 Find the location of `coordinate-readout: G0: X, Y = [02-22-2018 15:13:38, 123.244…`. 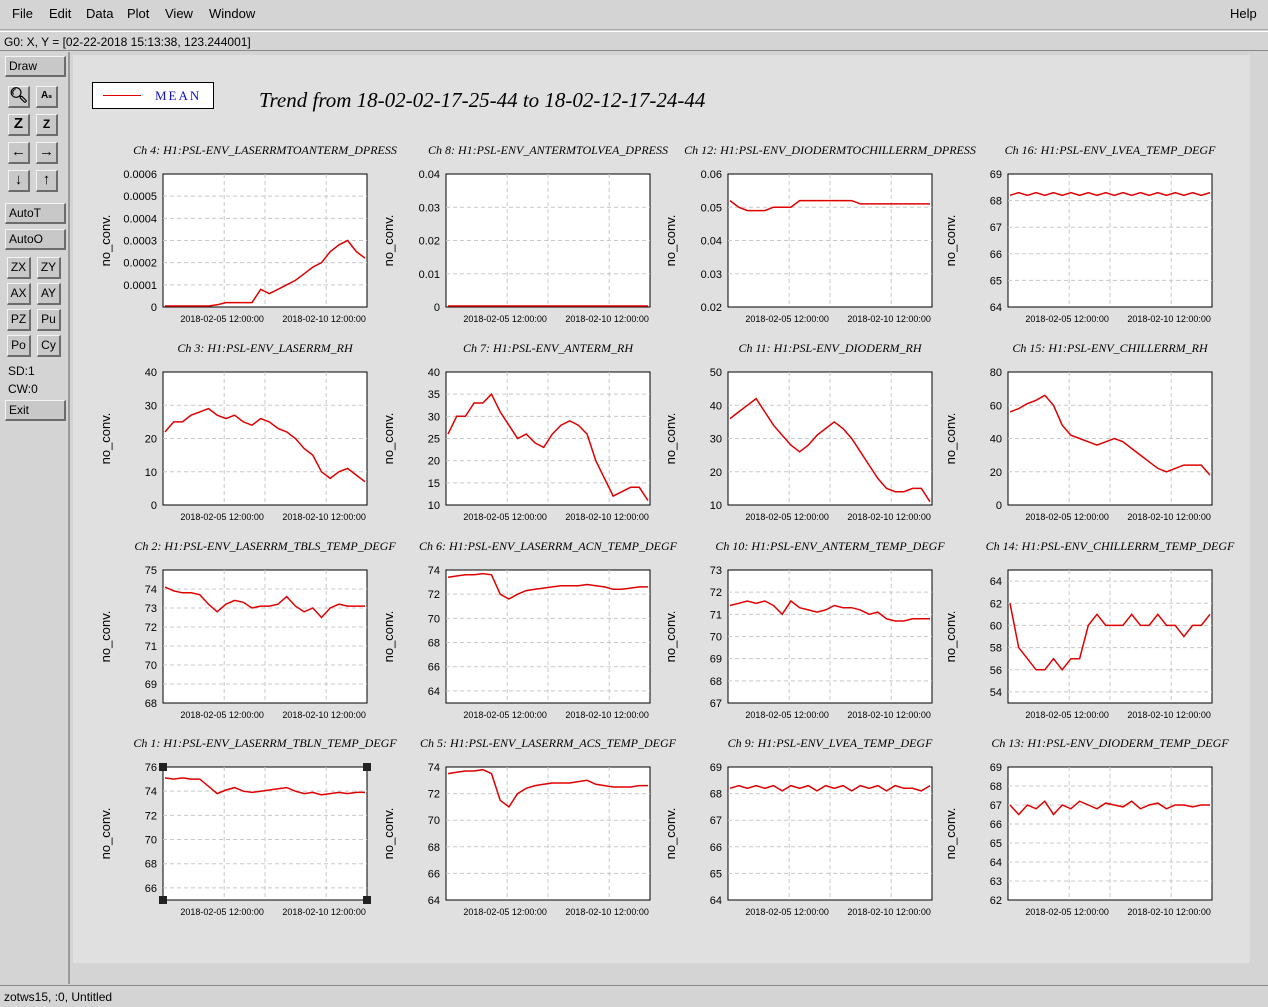

coordinate-readout: G0: X, Y = [02-22-2018 15:13:38, 123.244… is located at coordinates (127, 42).